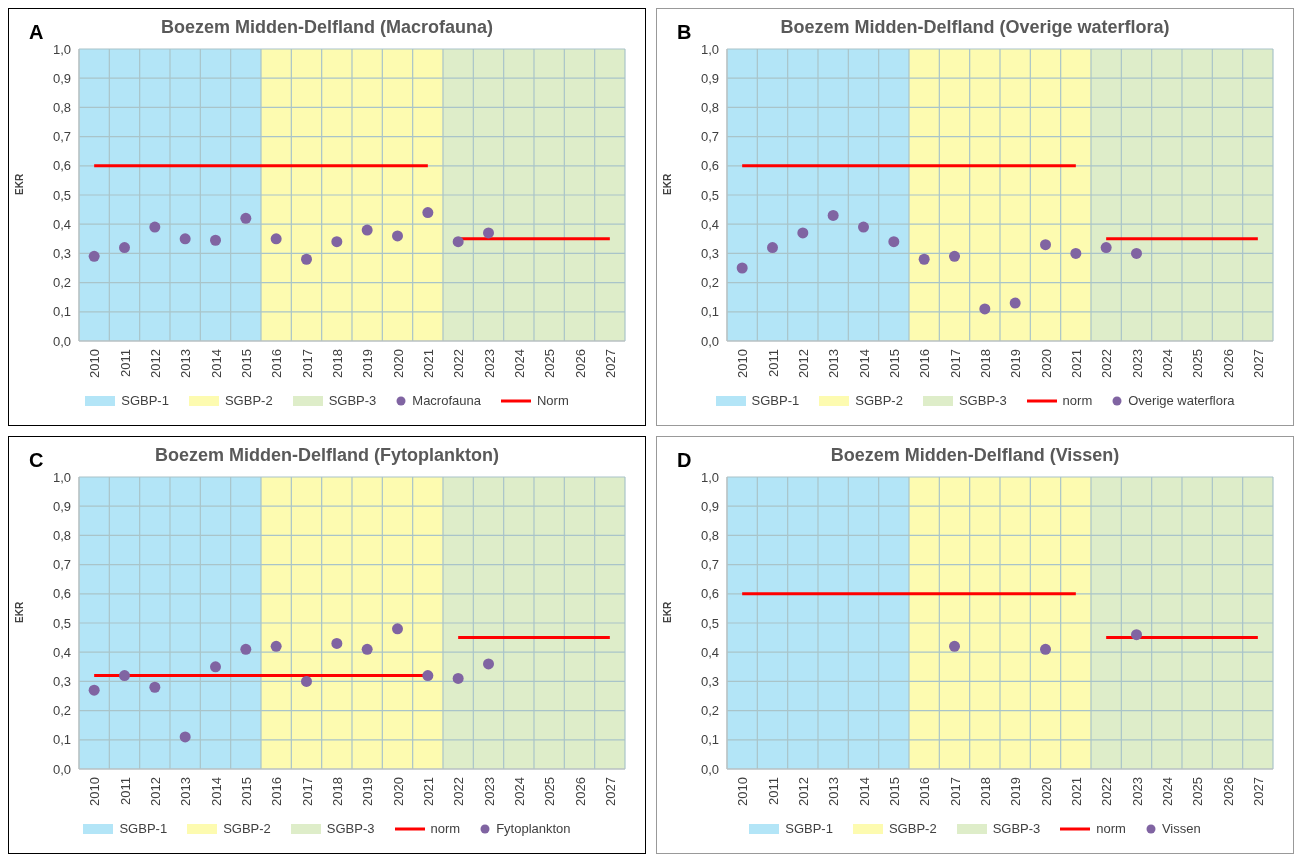 Image resolution: width=1304 pixels, height=862 pixels. Describe the element at coordinates (446, 400) in the screenshot. I see `legend-label: Macrofauna` at that location.